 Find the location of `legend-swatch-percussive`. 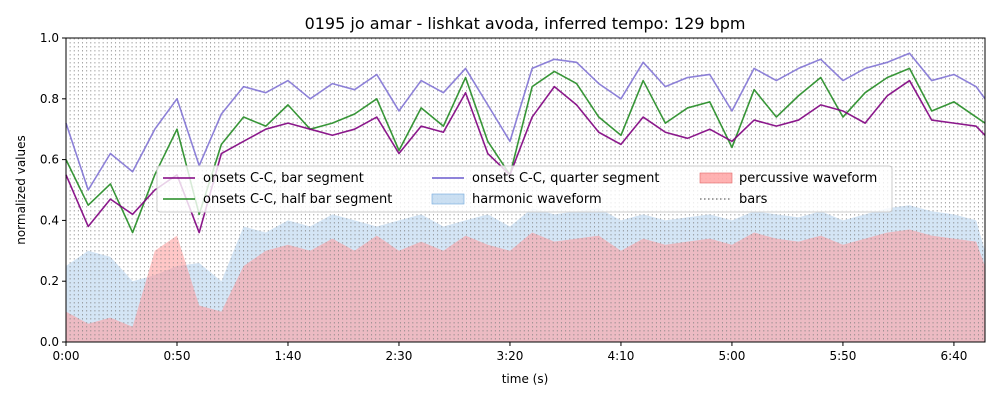

legend-swatch-percussive is located at coordinates (716, 178).